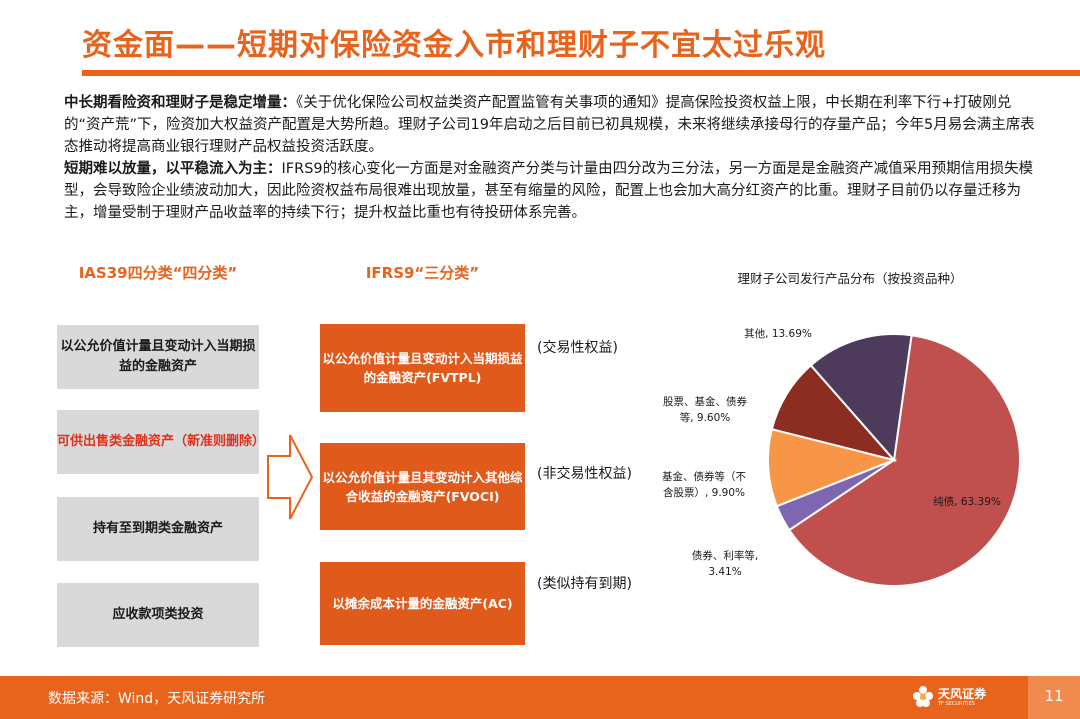  I want to click on ifrs9-box-fvoci: 以公允价值计量且其变动计入其他综合收益的金融资产(FVOCI), so click(422, 486).